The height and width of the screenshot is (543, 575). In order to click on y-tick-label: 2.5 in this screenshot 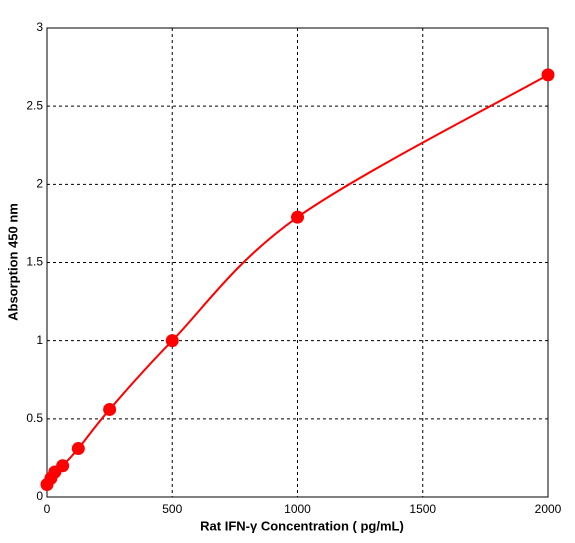, I will do `click(34, 105)`.